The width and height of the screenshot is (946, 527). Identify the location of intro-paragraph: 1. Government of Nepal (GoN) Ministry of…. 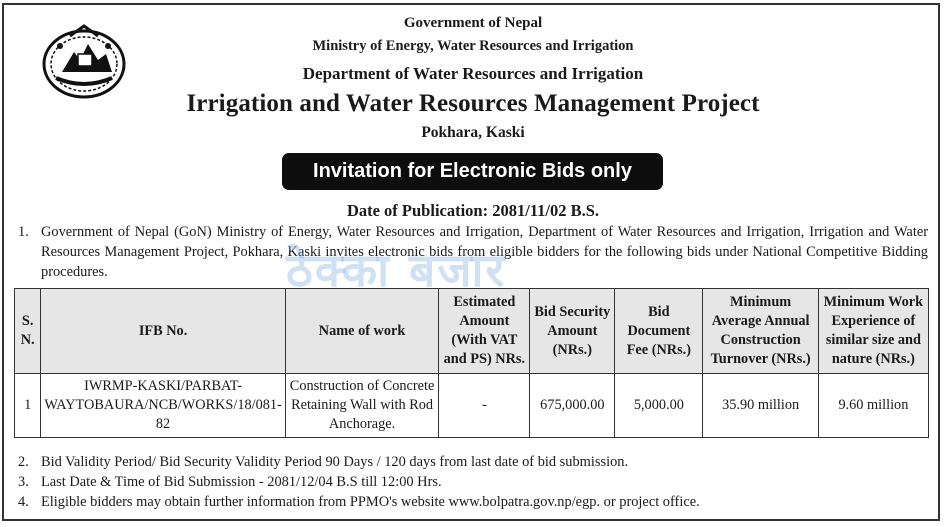
(473, 252).